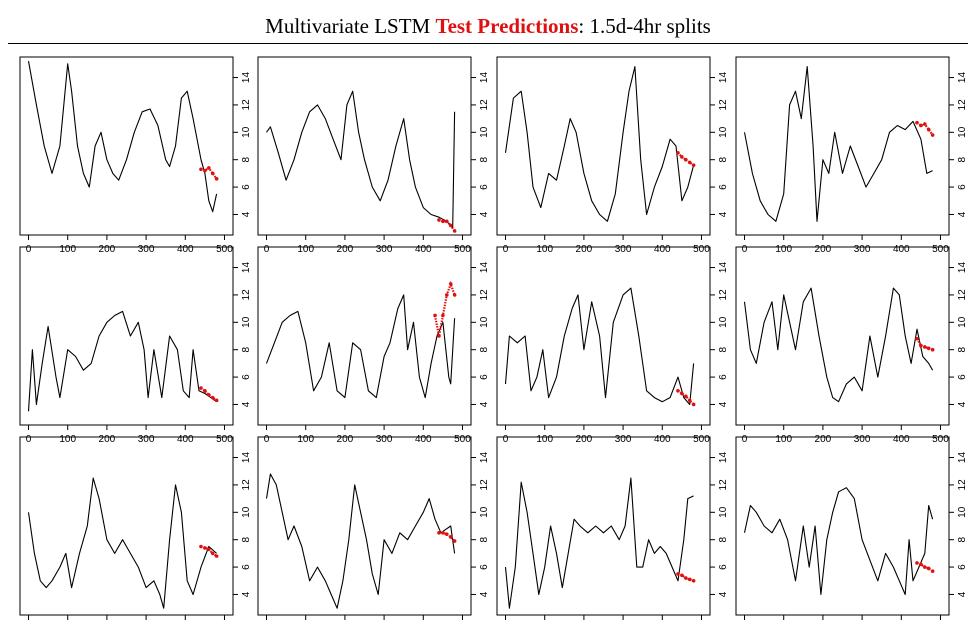 This screenshot has width=976, height=625. What do you see at coordinates (488, 43) in the screenshot?
I see `title-divider` at bounding box center [488, 43].